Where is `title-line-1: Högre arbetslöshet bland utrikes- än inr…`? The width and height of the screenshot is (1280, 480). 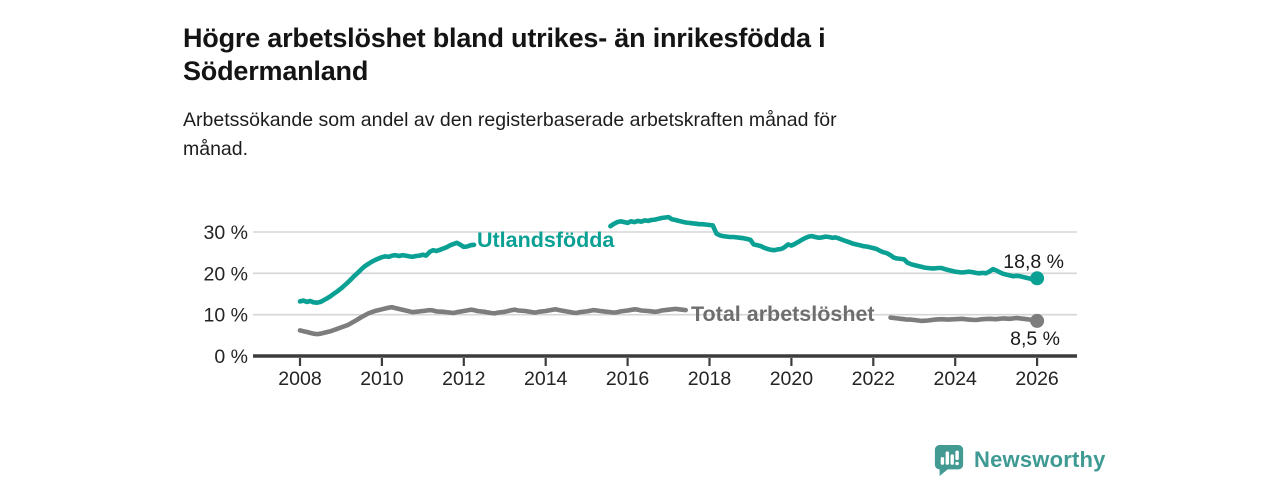 title-line-1: Högre arbetslöshet bland utrikes- än inr… is located at coordinates (504, 38).